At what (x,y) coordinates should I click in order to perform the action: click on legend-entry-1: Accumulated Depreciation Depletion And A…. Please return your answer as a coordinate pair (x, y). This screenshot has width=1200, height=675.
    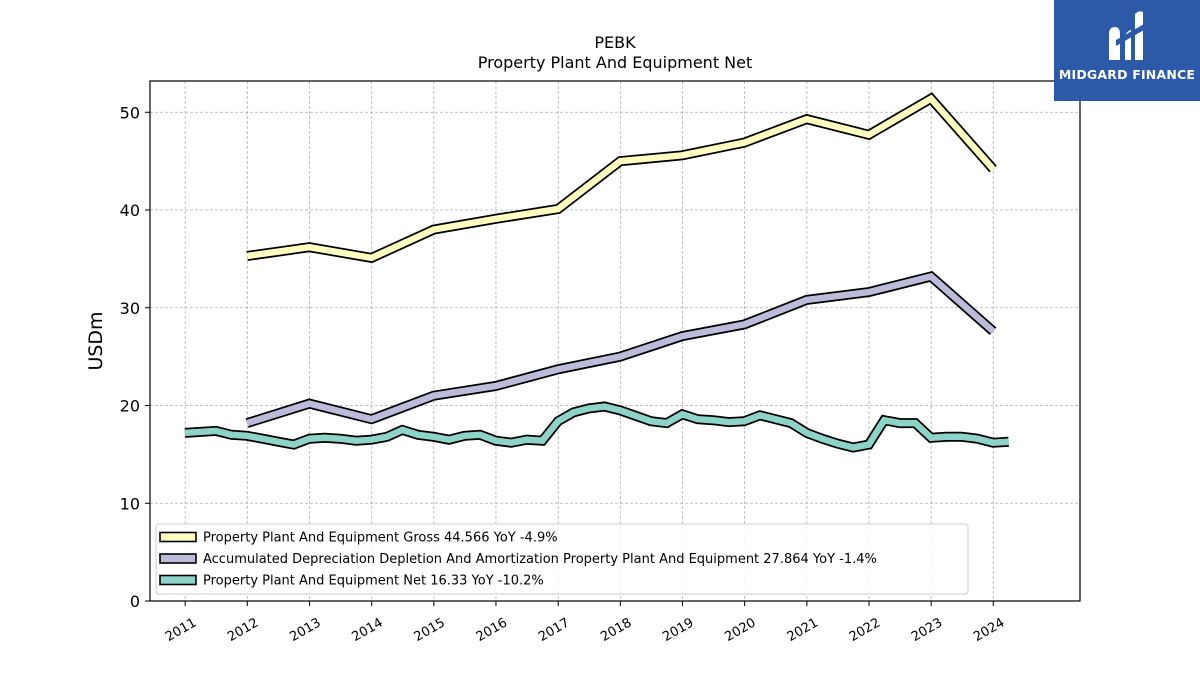
    Looking at the image, I should click on (540, 559).